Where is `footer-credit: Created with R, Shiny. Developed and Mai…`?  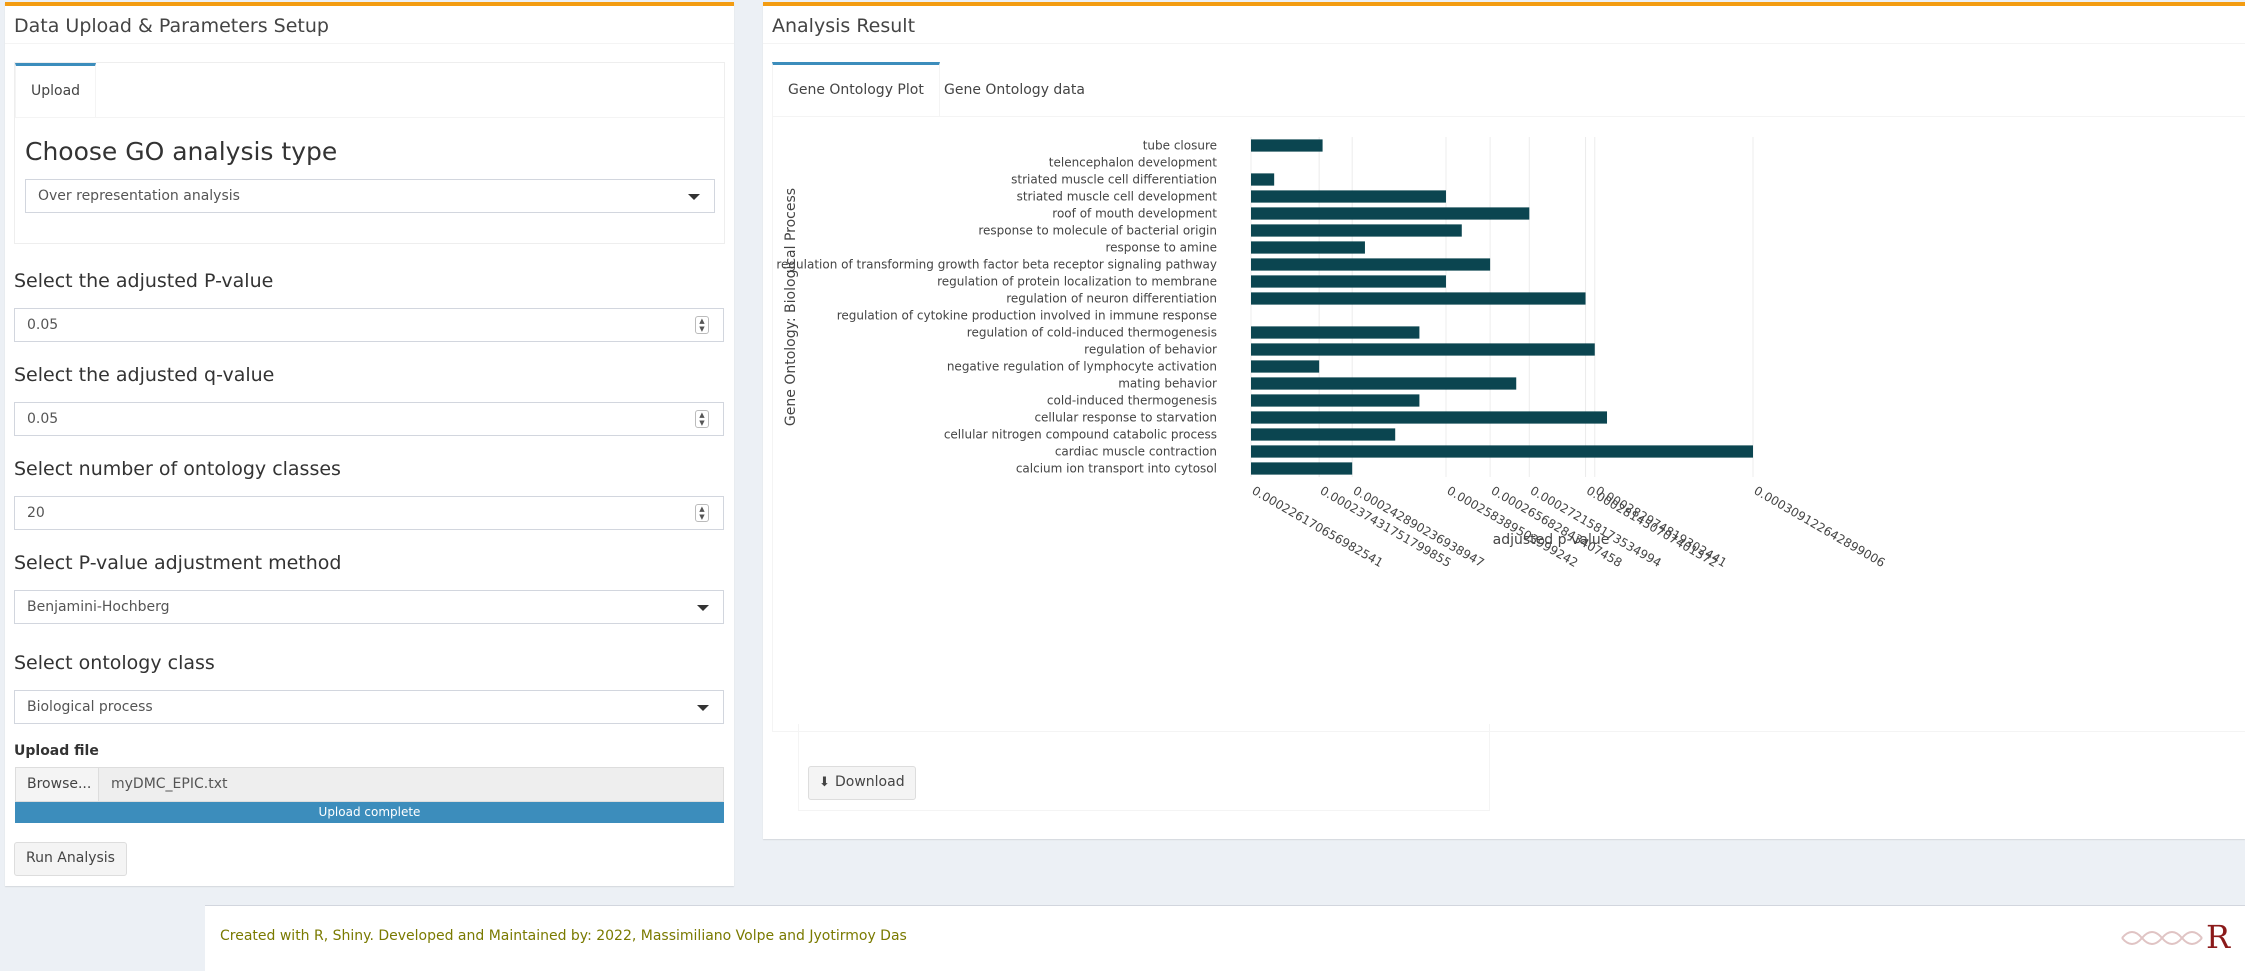 footer-credit: Created with R, Shiny. Developed and Mai… is located at coordinates (563, 936).